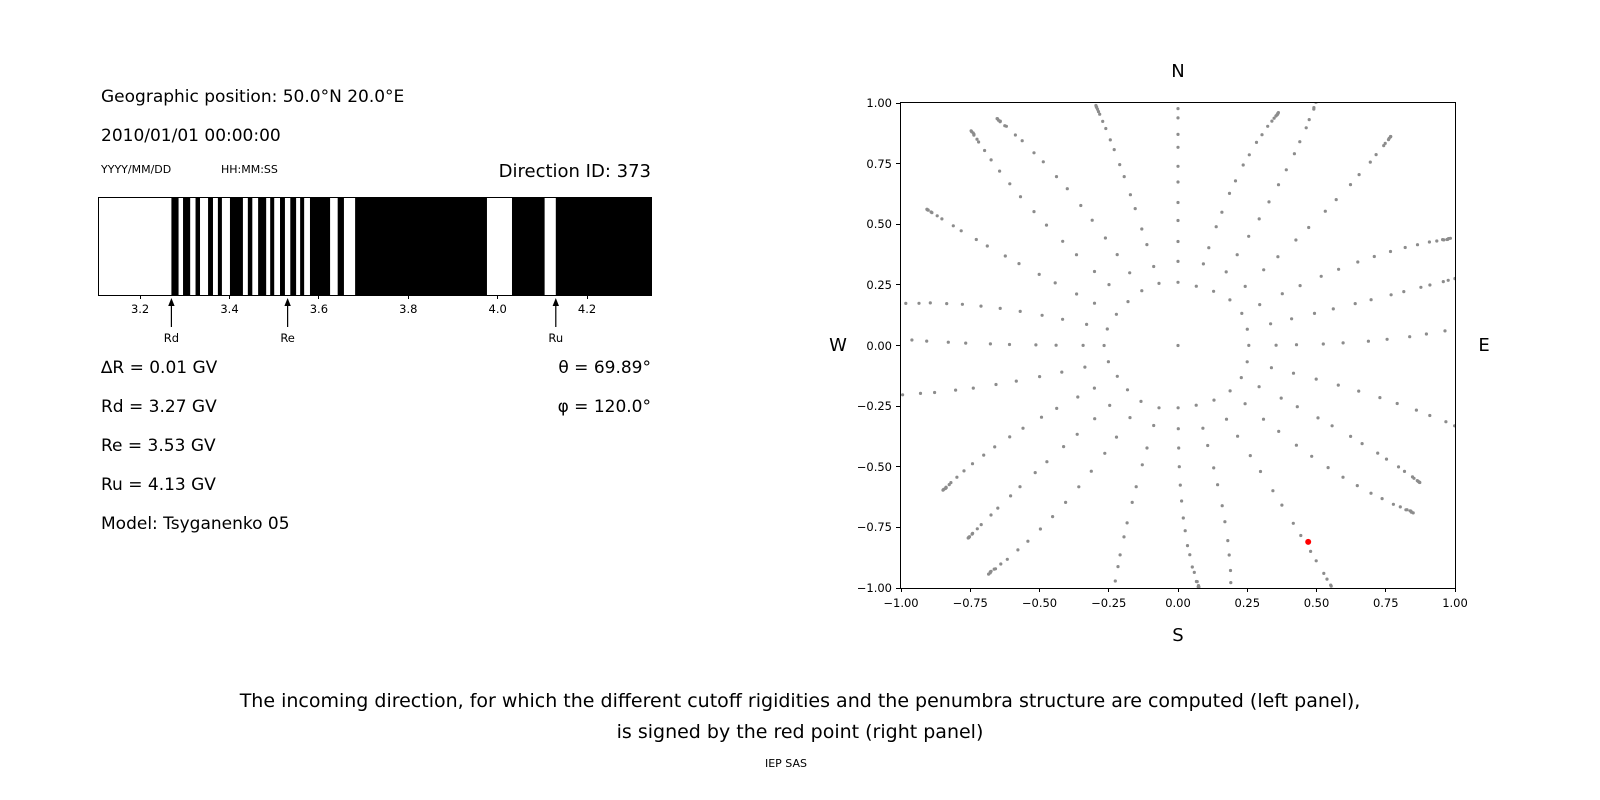 Image resolution: width=1600 pixels, height=800 pixels. I want to click on selected-direction-point, so click(1308, 541).